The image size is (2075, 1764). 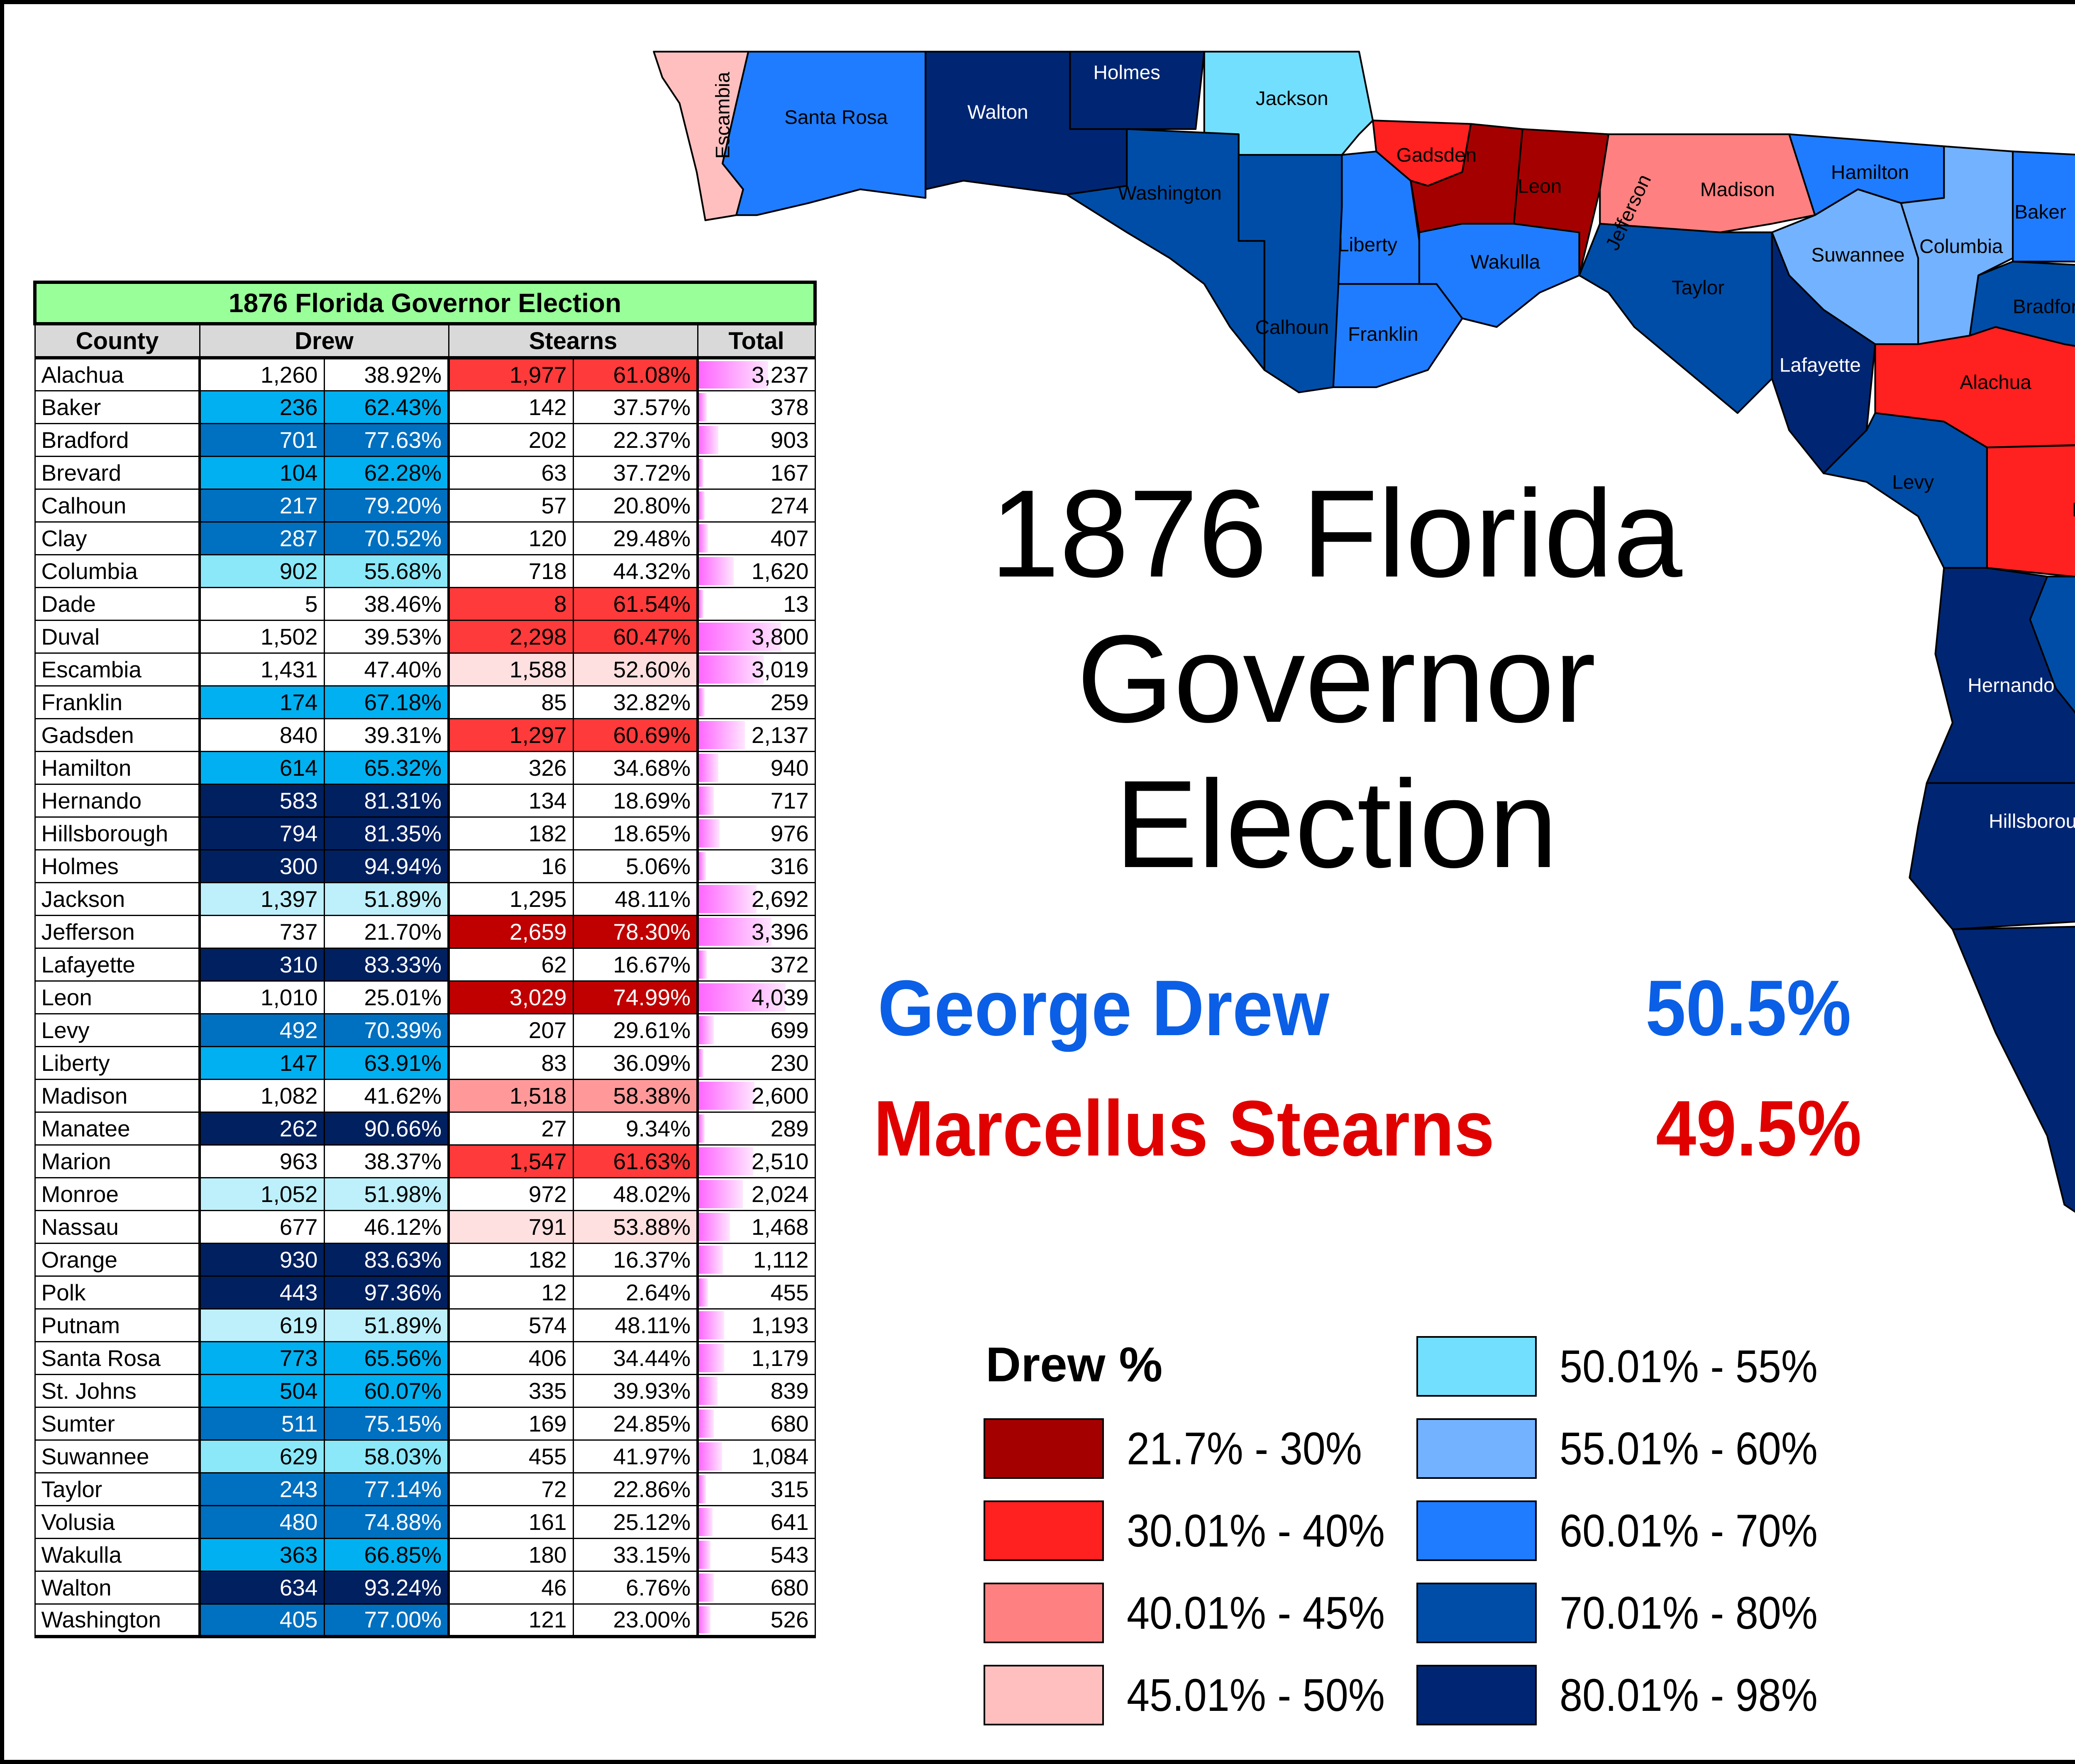 I want to click on total-value: 2,137, so click(x=780, y=735).